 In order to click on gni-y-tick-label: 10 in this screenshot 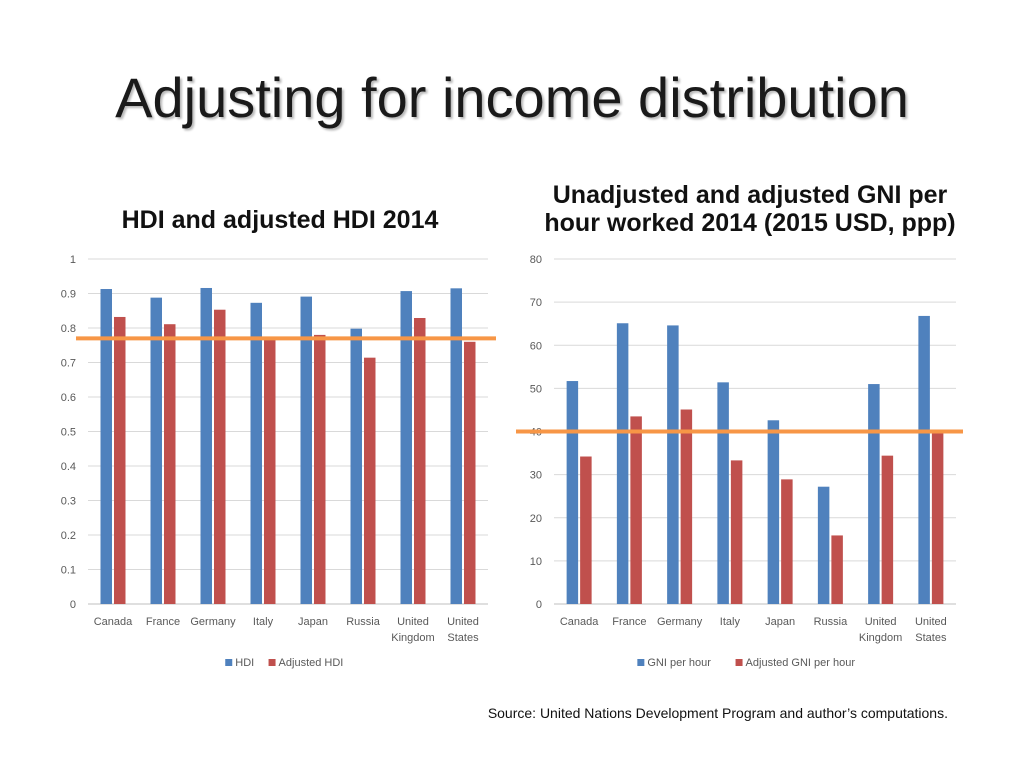, I will do `click(536, 562)`.